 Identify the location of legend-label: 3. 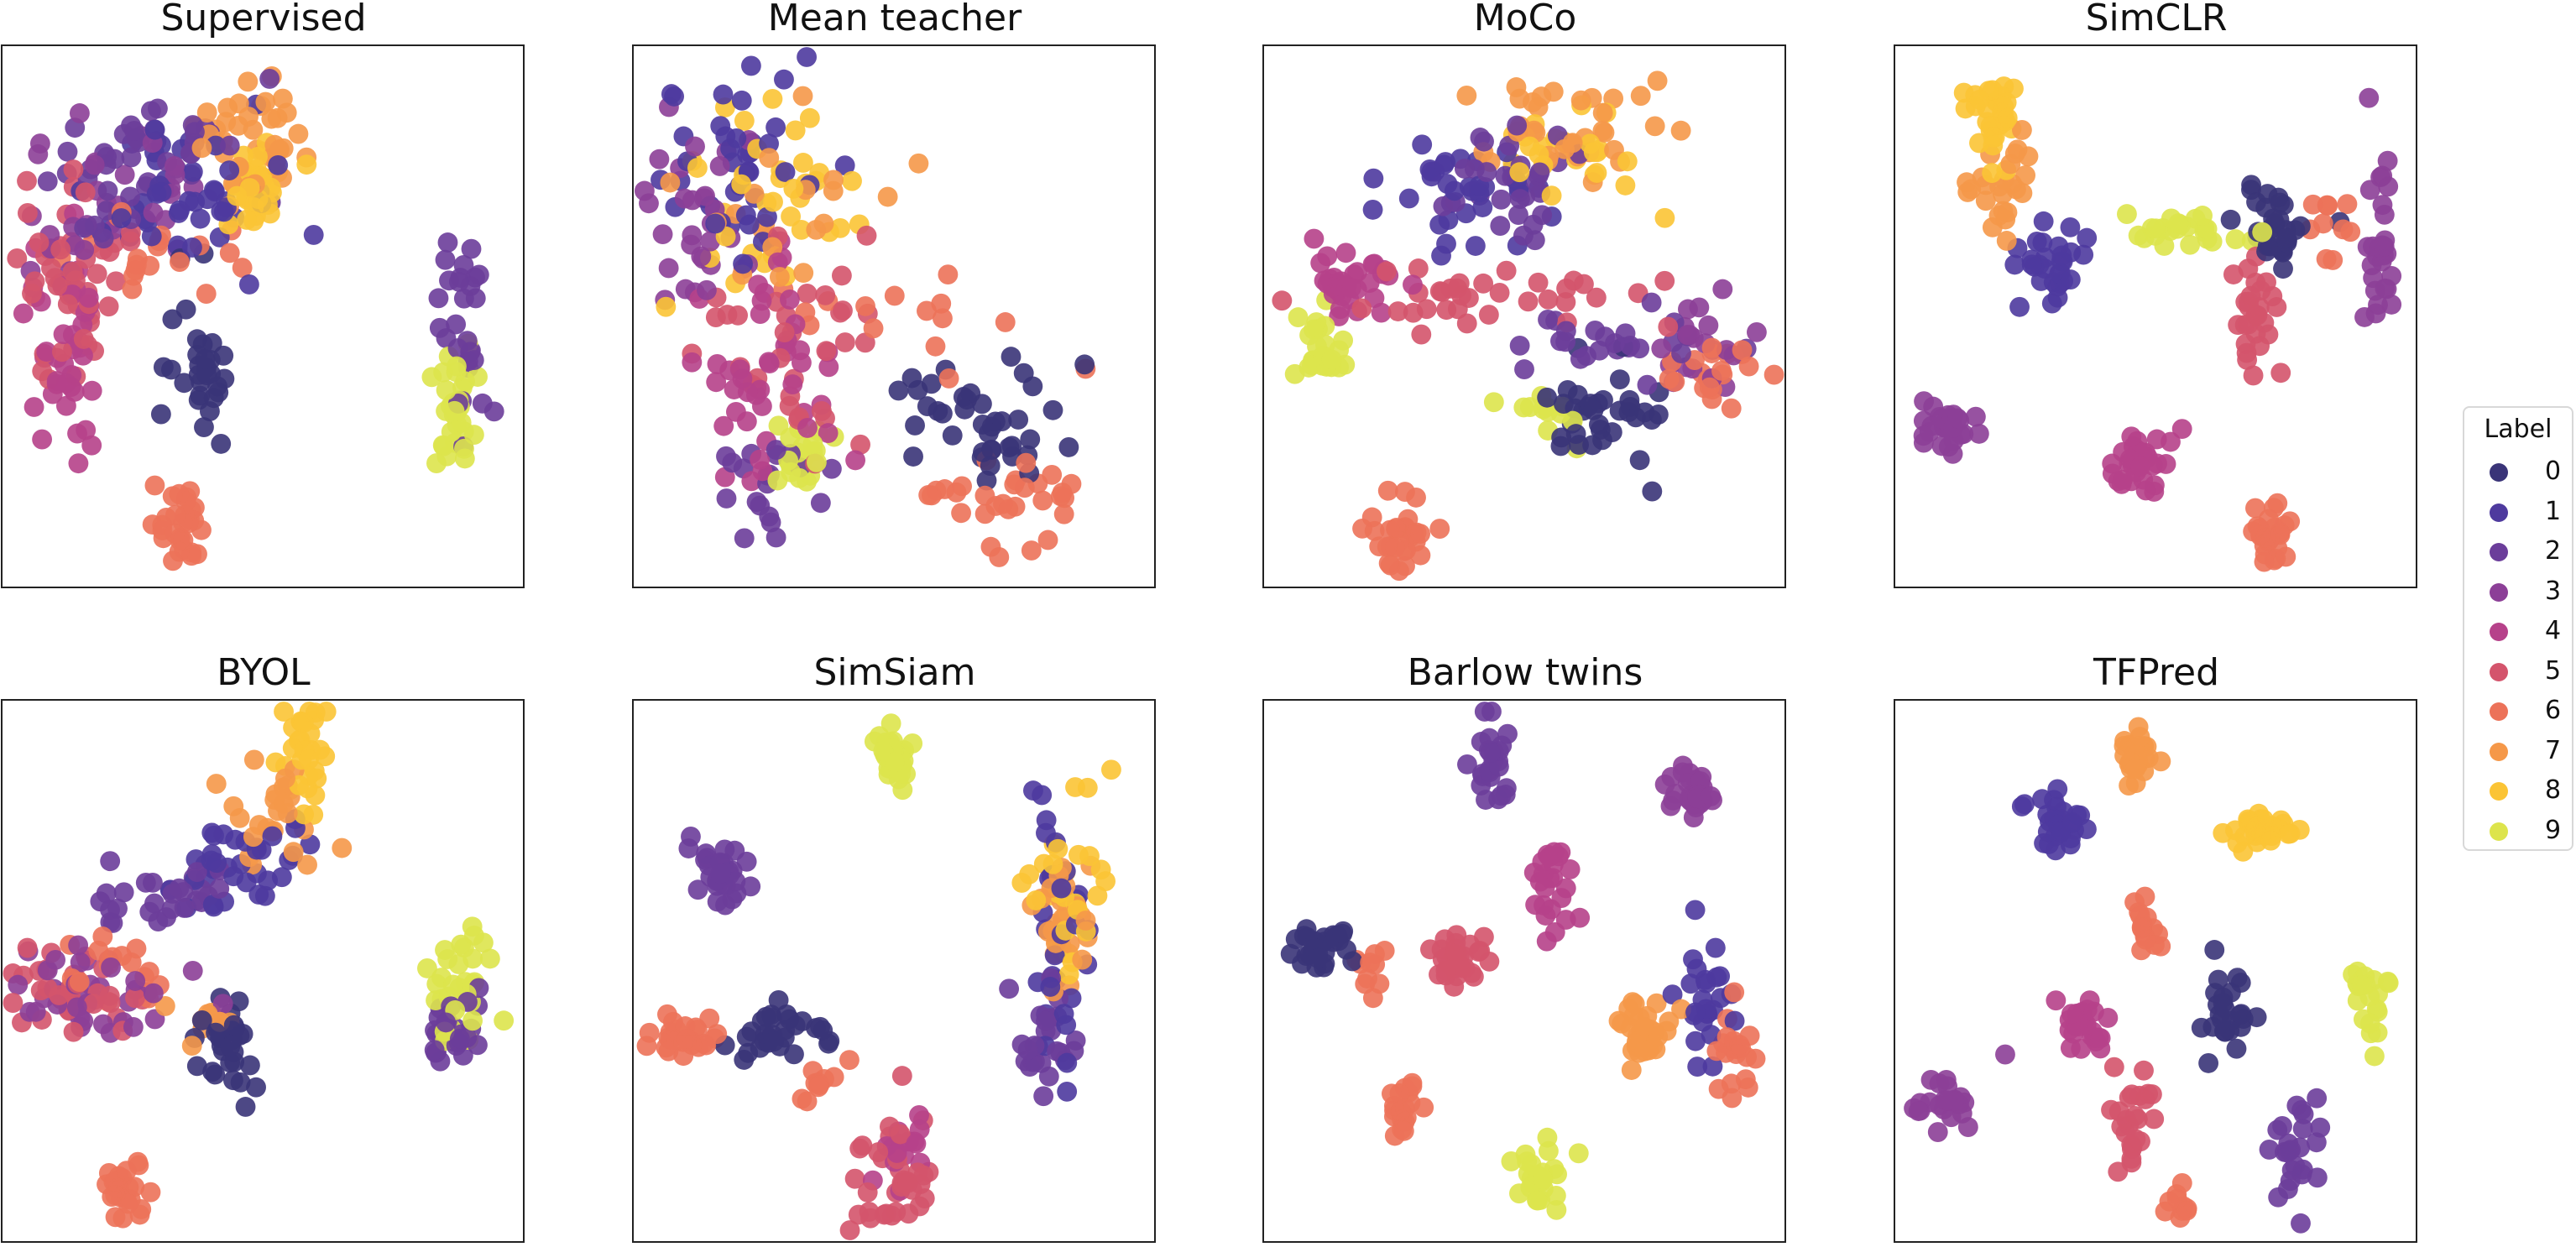
(2553, 591).